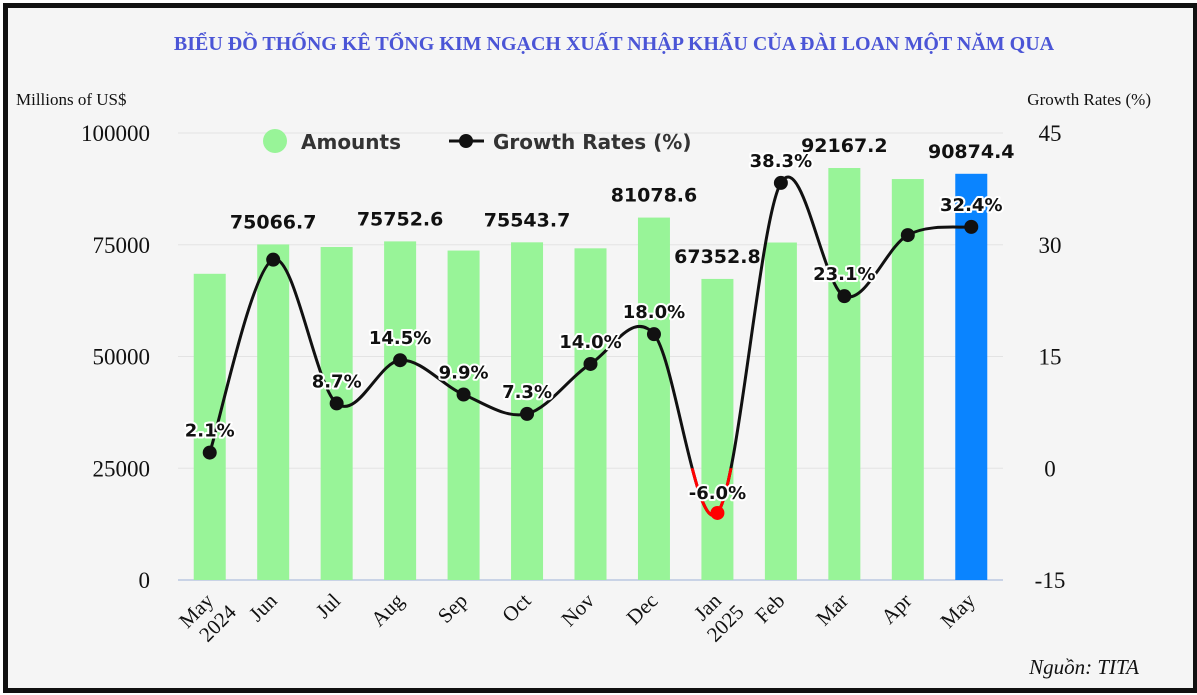  What do you see at coordinates (527, 220) in the screenshot?
I see `bar-value-label: 75543.7` at bounding box center [527, 220].